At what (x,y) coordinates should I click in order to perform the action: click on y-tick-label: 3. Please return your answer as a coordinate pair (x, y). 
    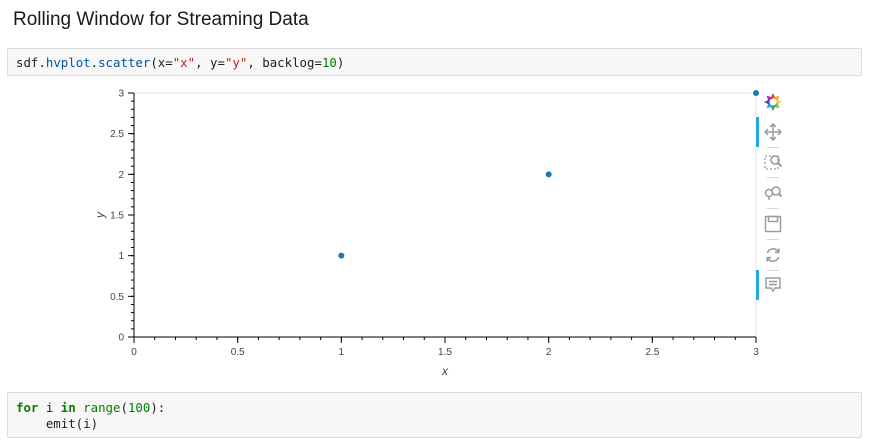
    Looking at the image, I should click on (121, 94).